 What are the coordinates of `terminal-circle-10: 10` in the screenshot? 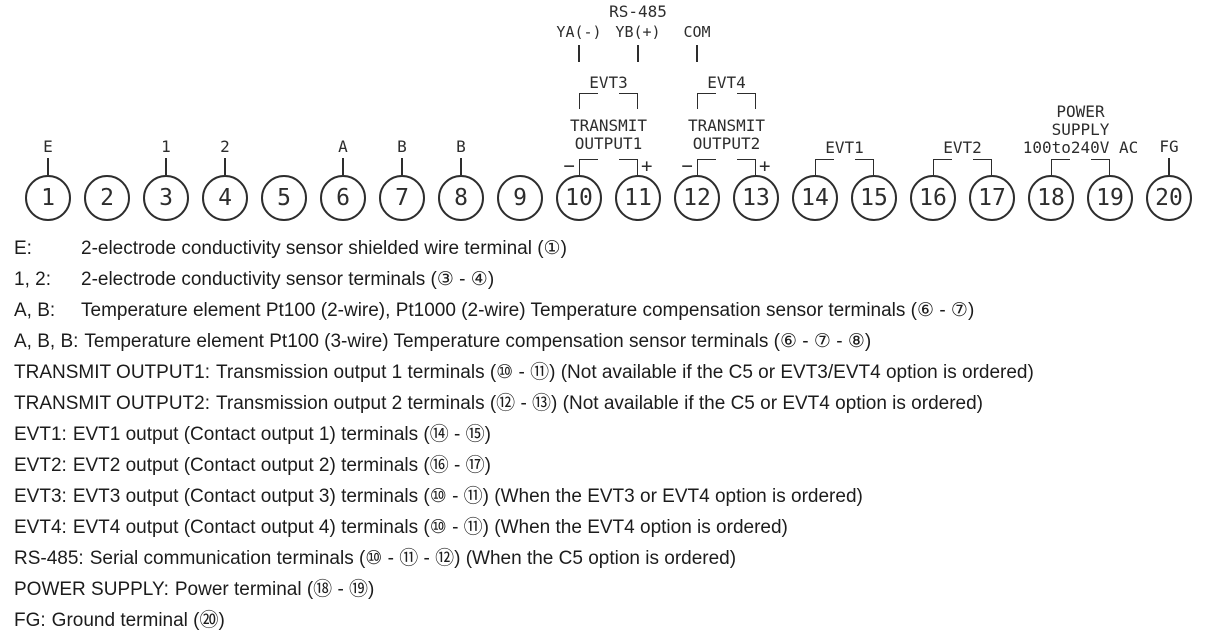 It's located at (579, 198).